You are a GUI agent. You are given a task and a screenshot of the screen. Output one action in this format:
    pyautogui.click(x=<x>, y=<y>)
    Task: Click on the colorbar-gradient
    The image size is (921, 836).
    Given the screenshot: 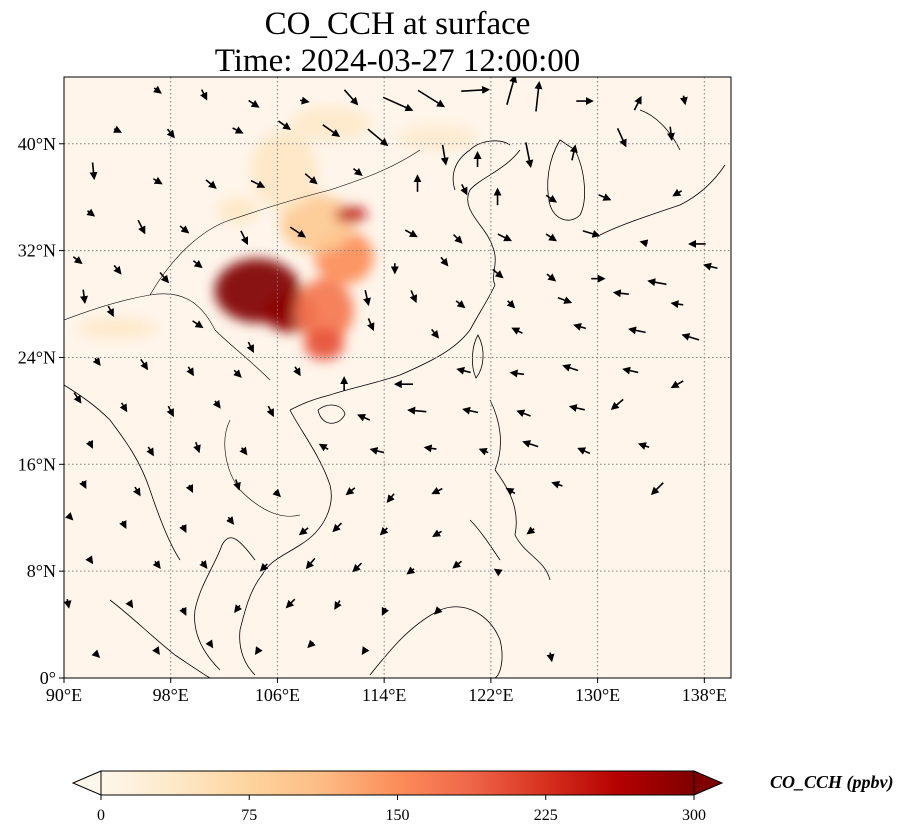 What is the action you would take?
    pyautogui.click(x=397, y=783)
    